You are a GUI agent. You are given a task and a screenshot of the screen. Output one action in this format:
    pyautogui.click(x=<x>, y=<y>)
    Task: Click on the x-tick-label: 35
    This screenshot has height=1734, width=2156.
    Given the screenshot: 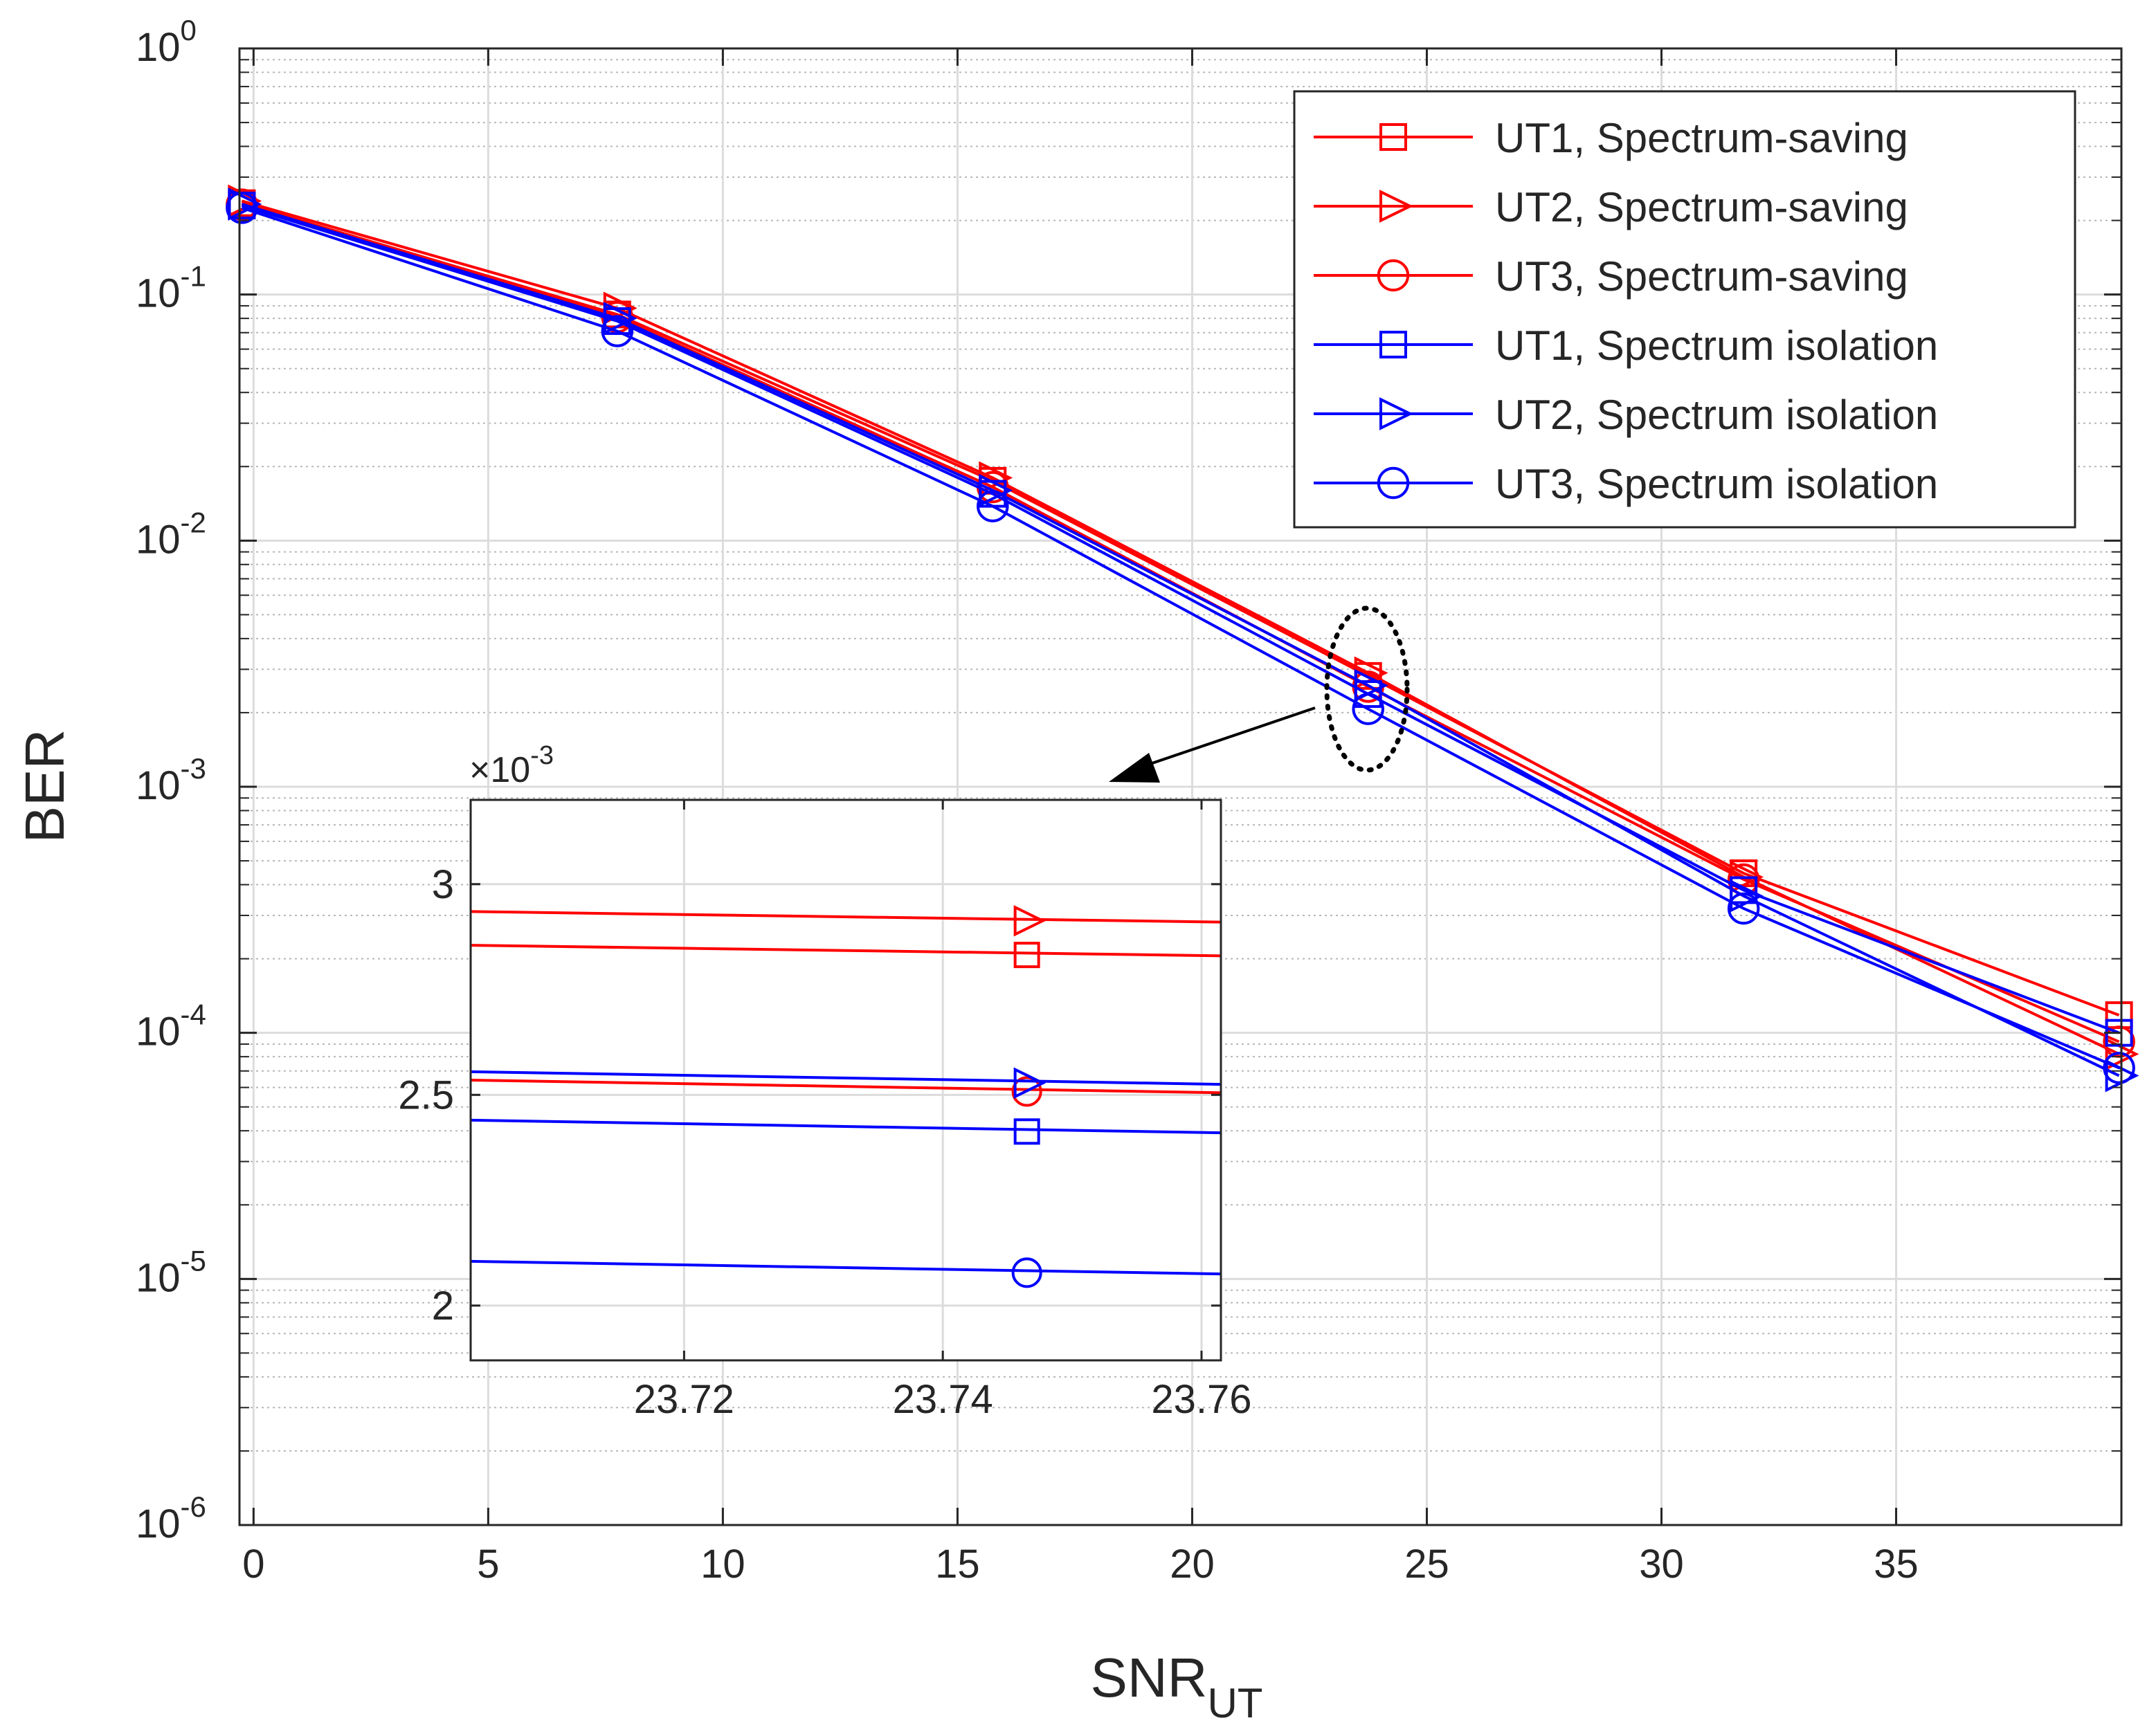 What is the action you would take?
    pyautogui.click(x=1896, y=1565)
    